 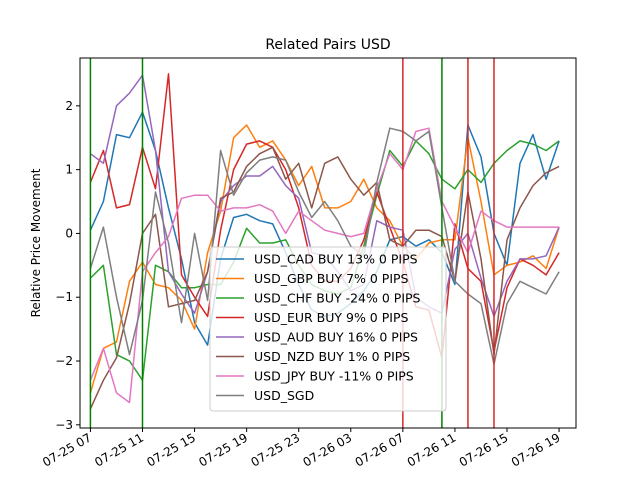 What do you see at coordinates (67, 265) in the screenshot?
I see `y-axis: −3 −2 −1 0 1 2` at bounding box center [67, 265].